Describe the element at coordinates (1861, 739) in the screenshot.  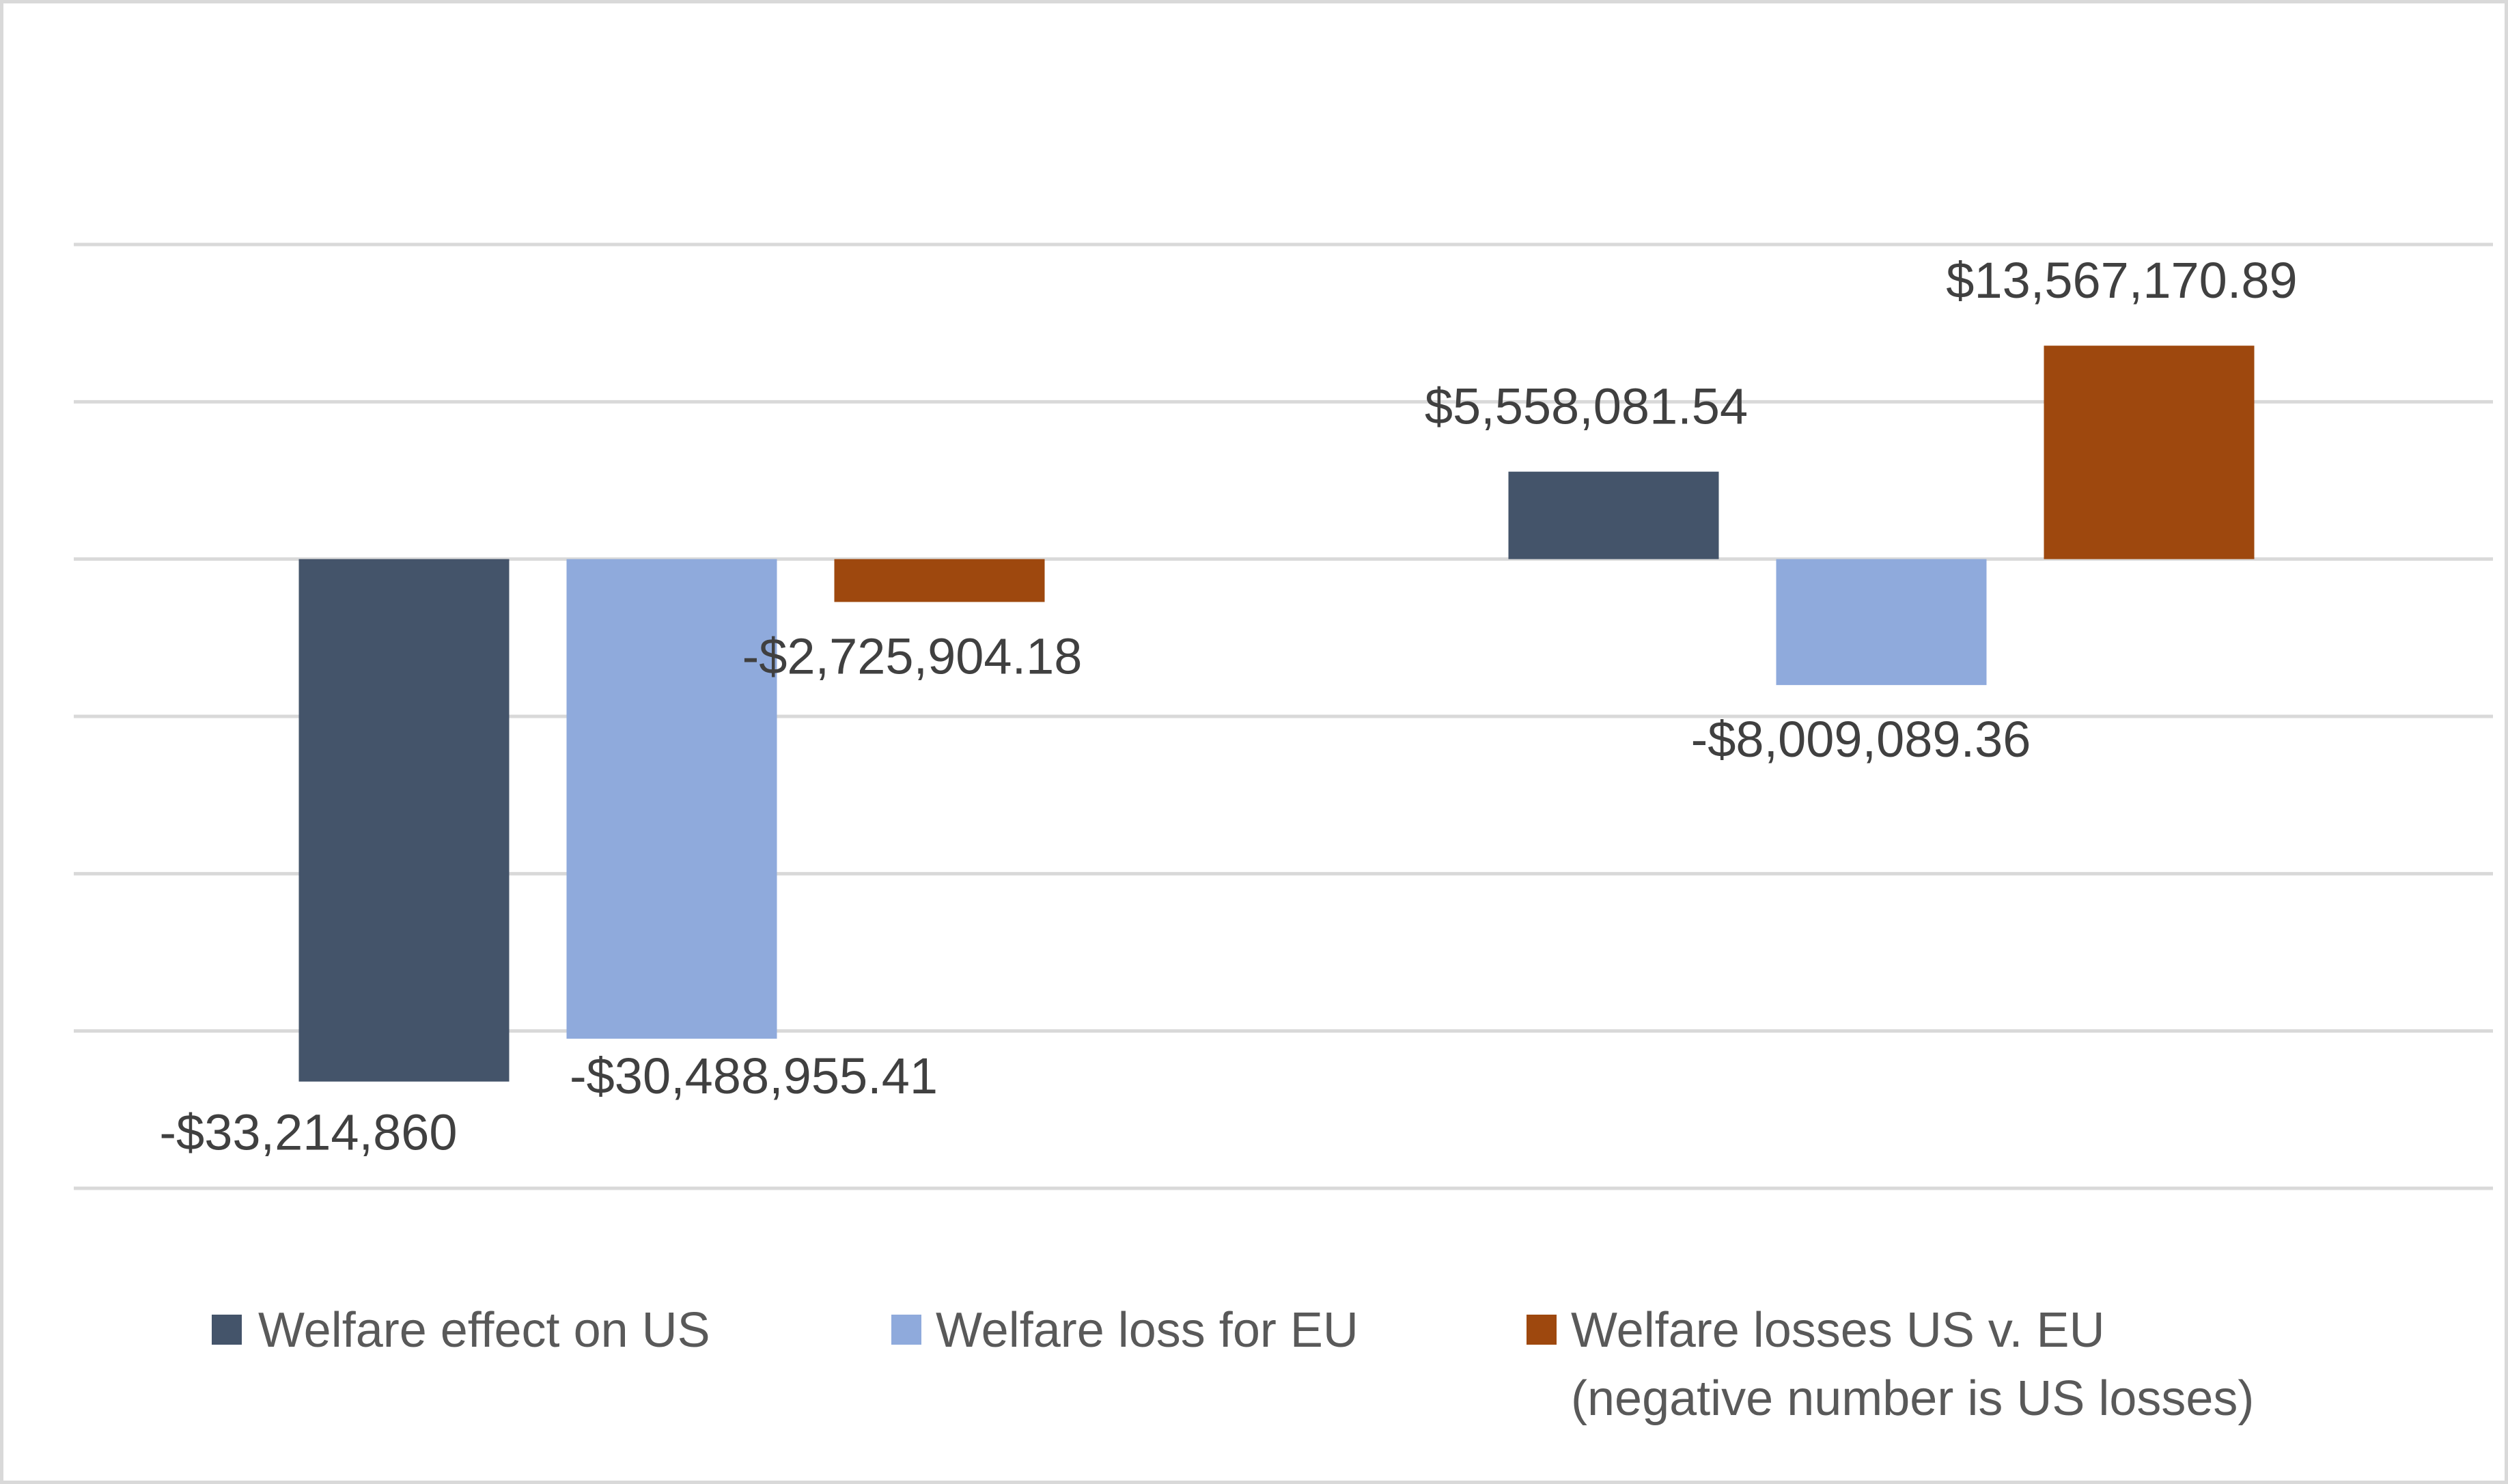
I see `data-label-series2-group2: -$8,009,089.36` at that location.